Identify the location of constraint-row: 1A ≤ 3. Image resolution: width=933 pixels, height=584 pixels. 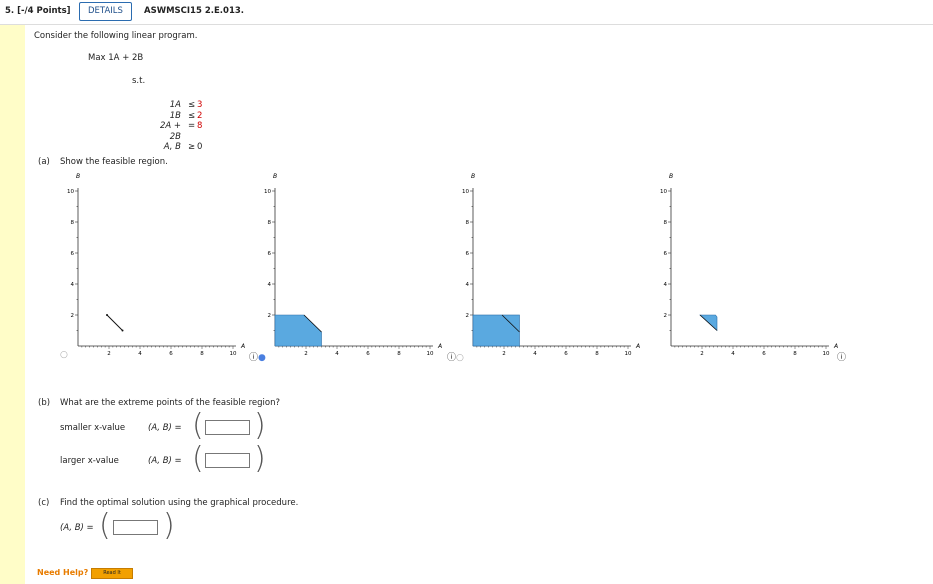
(186, 105).